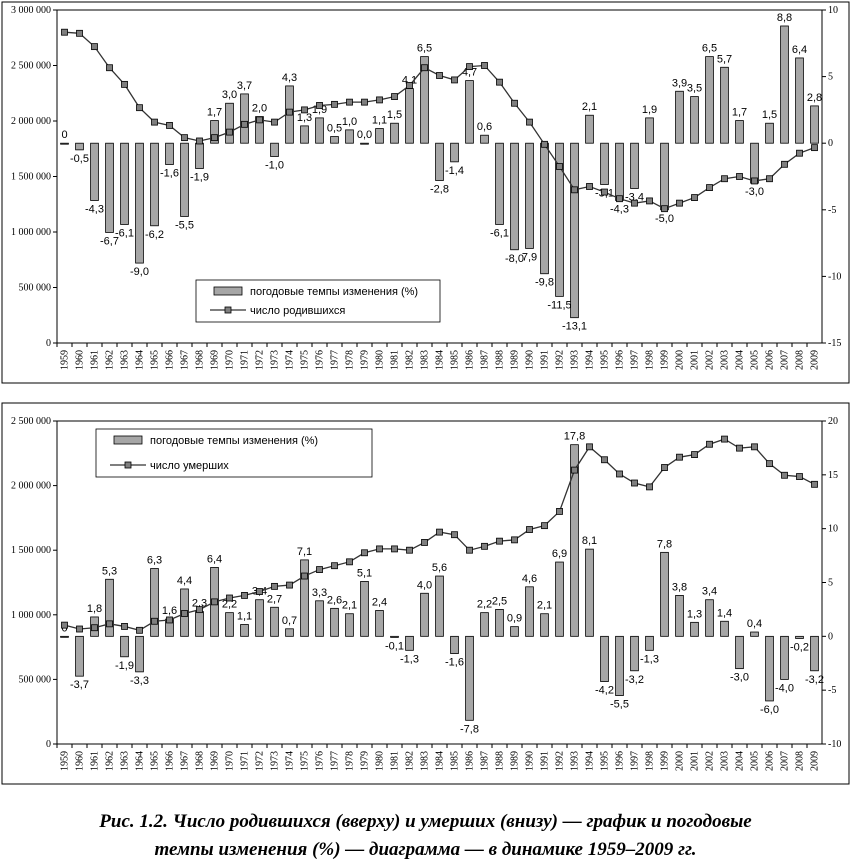  I want to click on c1-line-point-1972, so click(259, 120).